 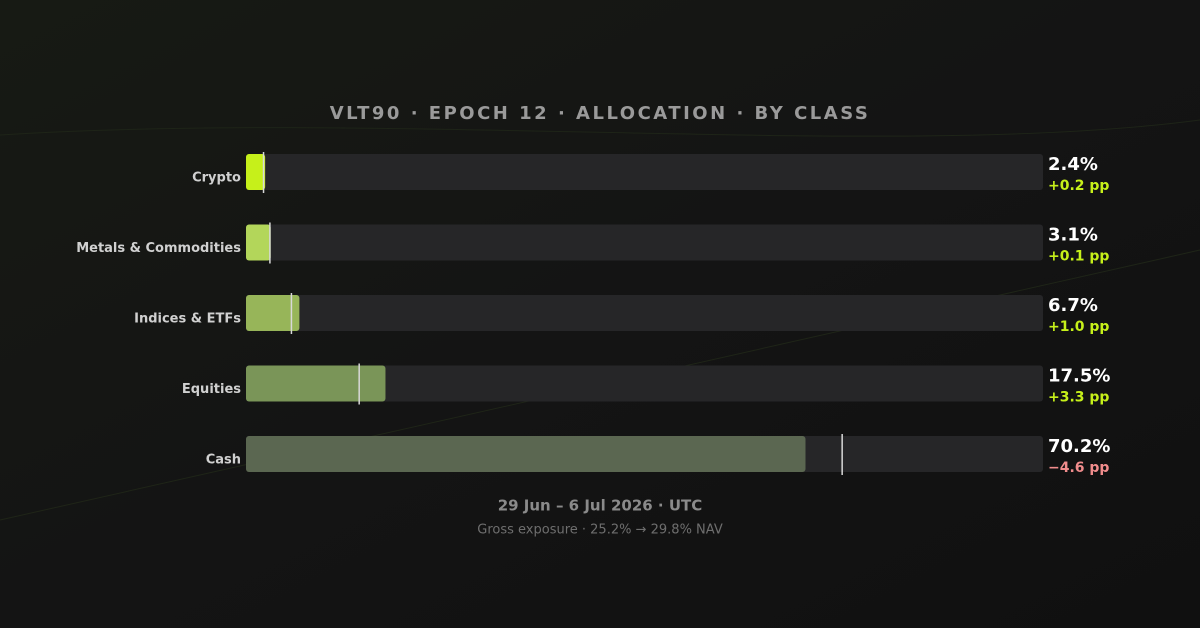 I want to click on change-label: +3.3 pp, so click(x=1078, y=398).